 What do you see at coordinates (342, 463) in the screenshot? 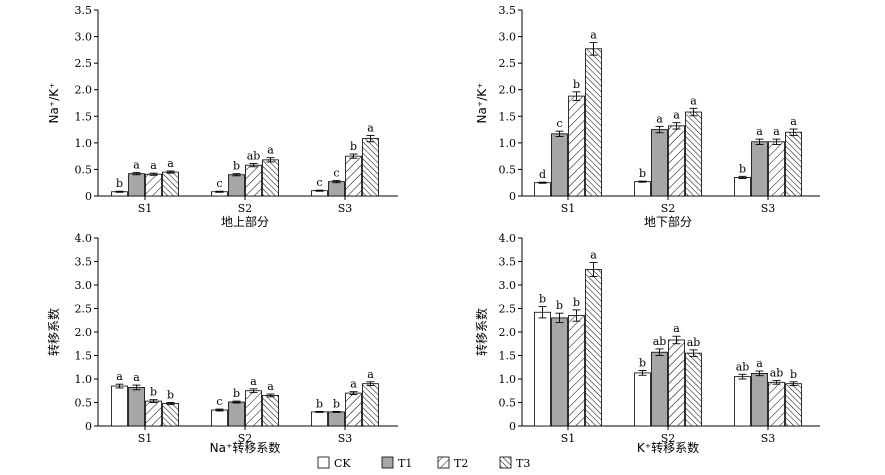
I see `legend-label-ck: CK` at bounding box center [342, 463].